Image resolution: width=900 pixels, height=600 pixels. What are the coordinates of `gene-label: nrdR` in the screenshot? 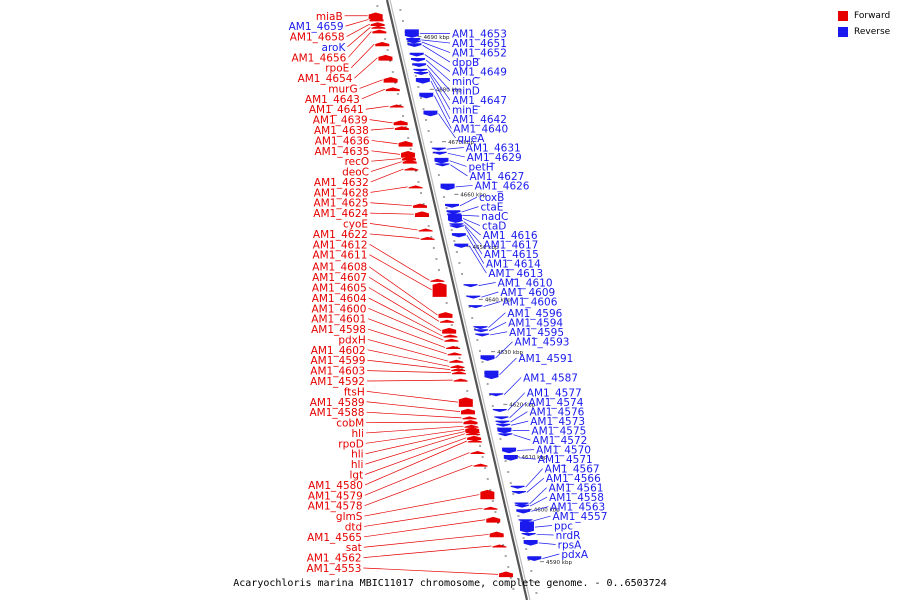 It's located at (568, 536).